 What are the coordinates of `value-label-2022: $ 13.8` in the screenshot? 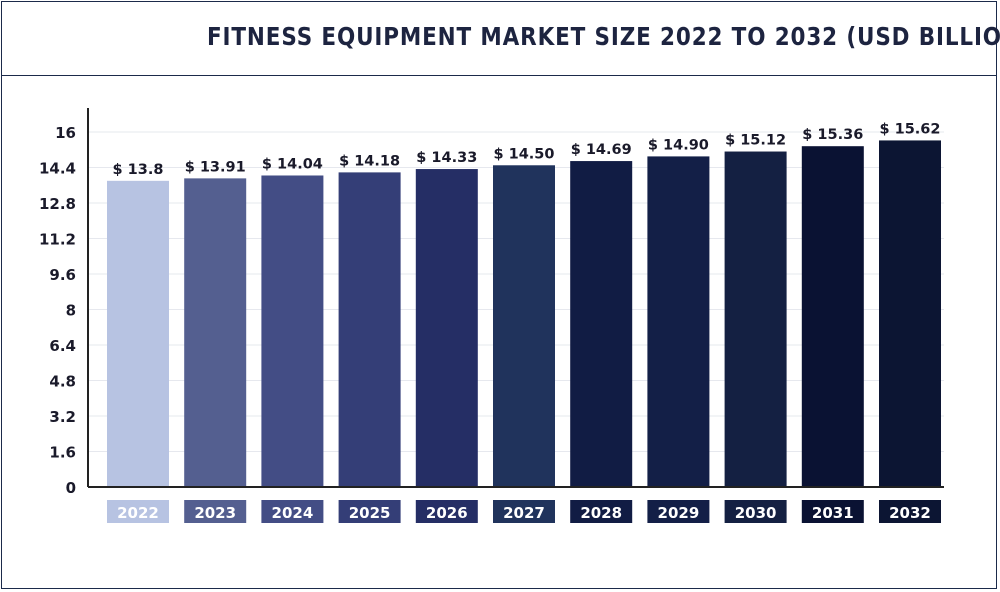 It's located at (138, 170).